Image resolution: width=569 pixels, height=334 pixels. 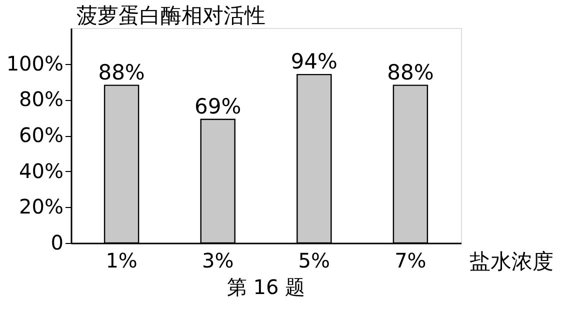 What do you see at coordinates (266, 287) in the screenshot?
I see `text: 第 16 题` at bounding box center [266, 287].